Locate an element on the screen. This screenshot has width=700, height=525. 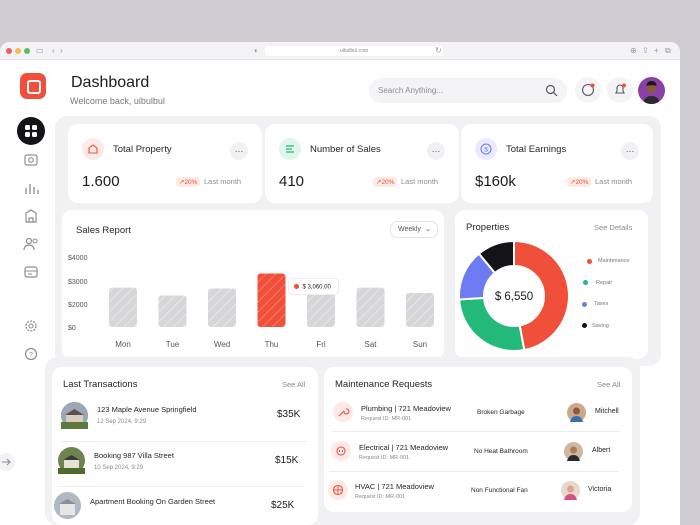
search-icon is located at coordinates (551, 90).